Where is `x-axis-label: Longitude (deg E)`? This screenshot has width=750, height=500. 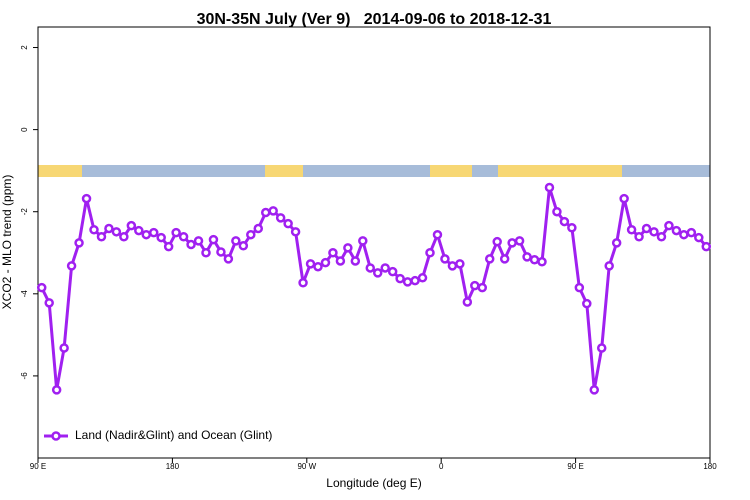
x-axis-label: Longitude (deg E) is located at coordinates (373, 483).